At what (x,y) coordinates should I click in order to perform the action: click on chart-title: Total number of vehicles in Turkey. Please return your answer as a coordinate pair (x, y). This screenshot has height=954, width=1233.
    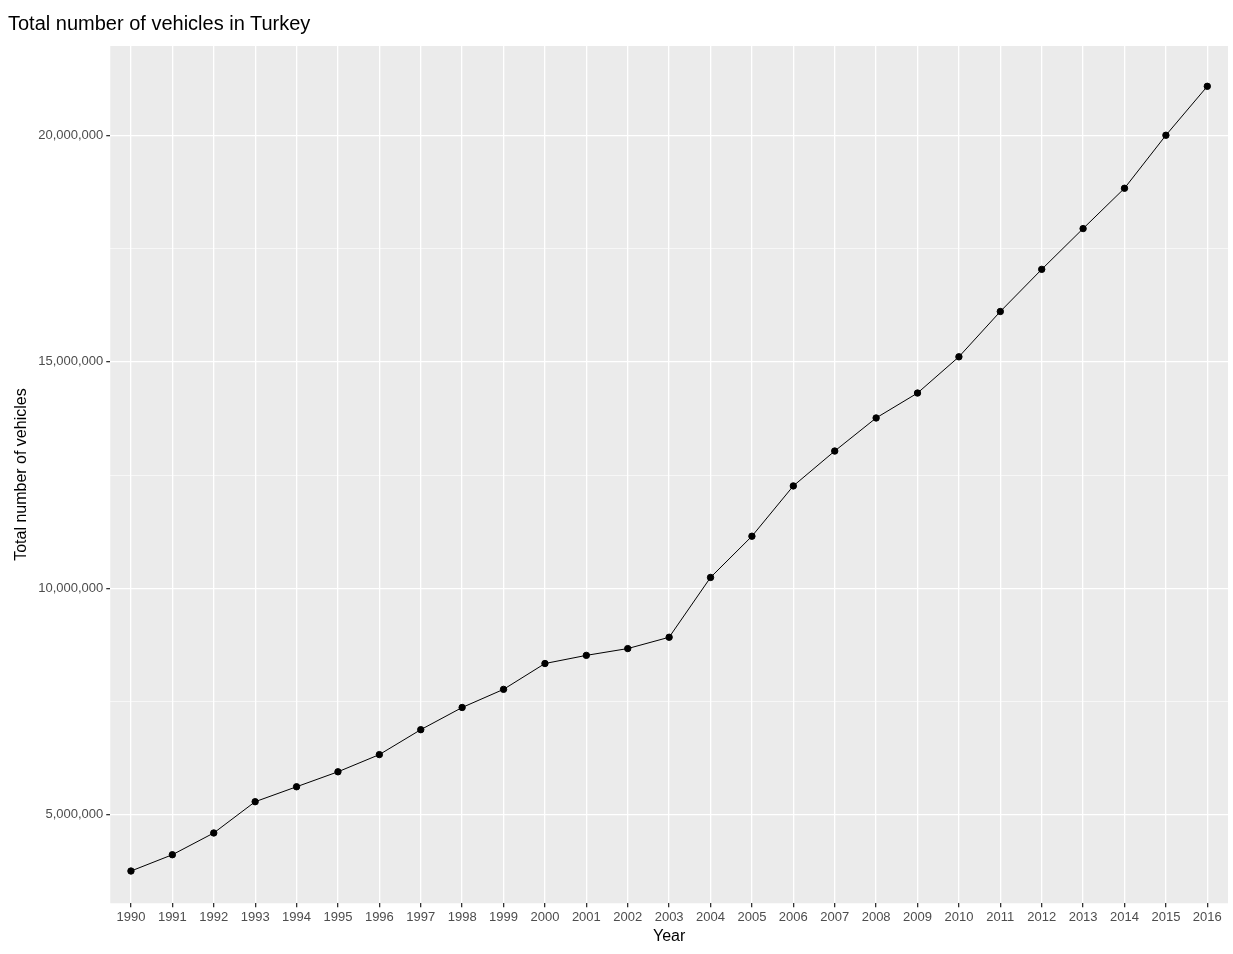
    Looking at the image, I should click on (159, 22).